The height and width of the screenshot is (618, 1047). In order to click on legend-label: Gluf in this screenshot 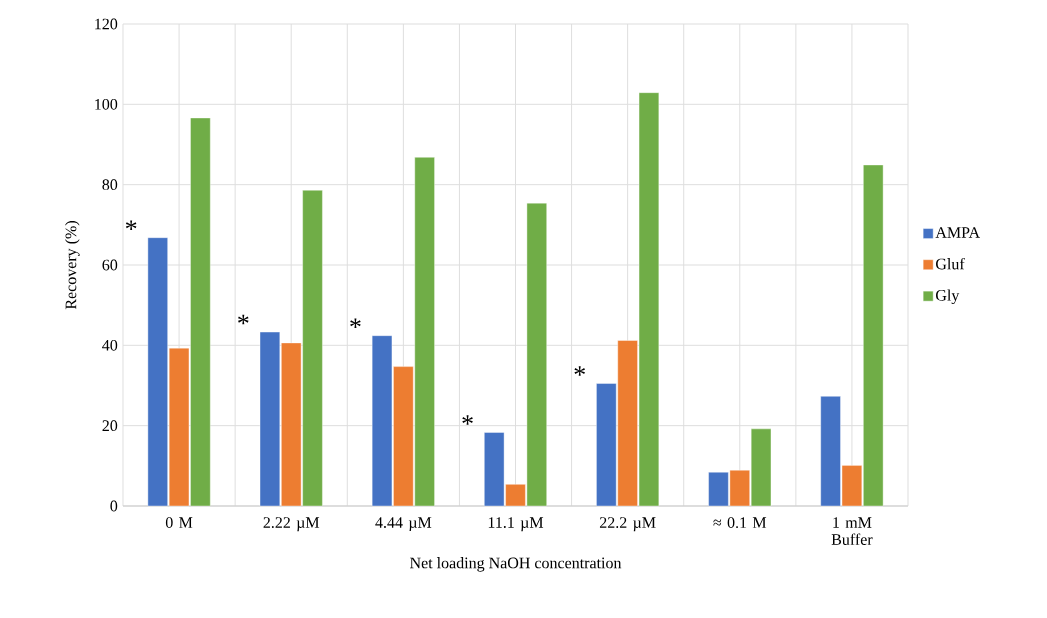, I will do `click(950, 263)`.